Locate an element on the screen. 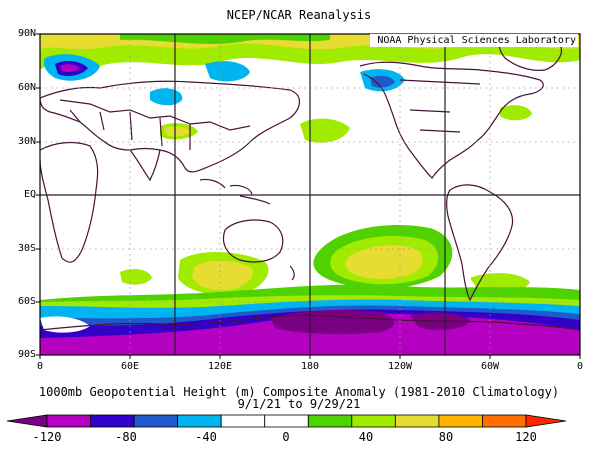 This screenshot has width=598, height=451. lon-label-120w: 120W is located at coordinates (400, 366).